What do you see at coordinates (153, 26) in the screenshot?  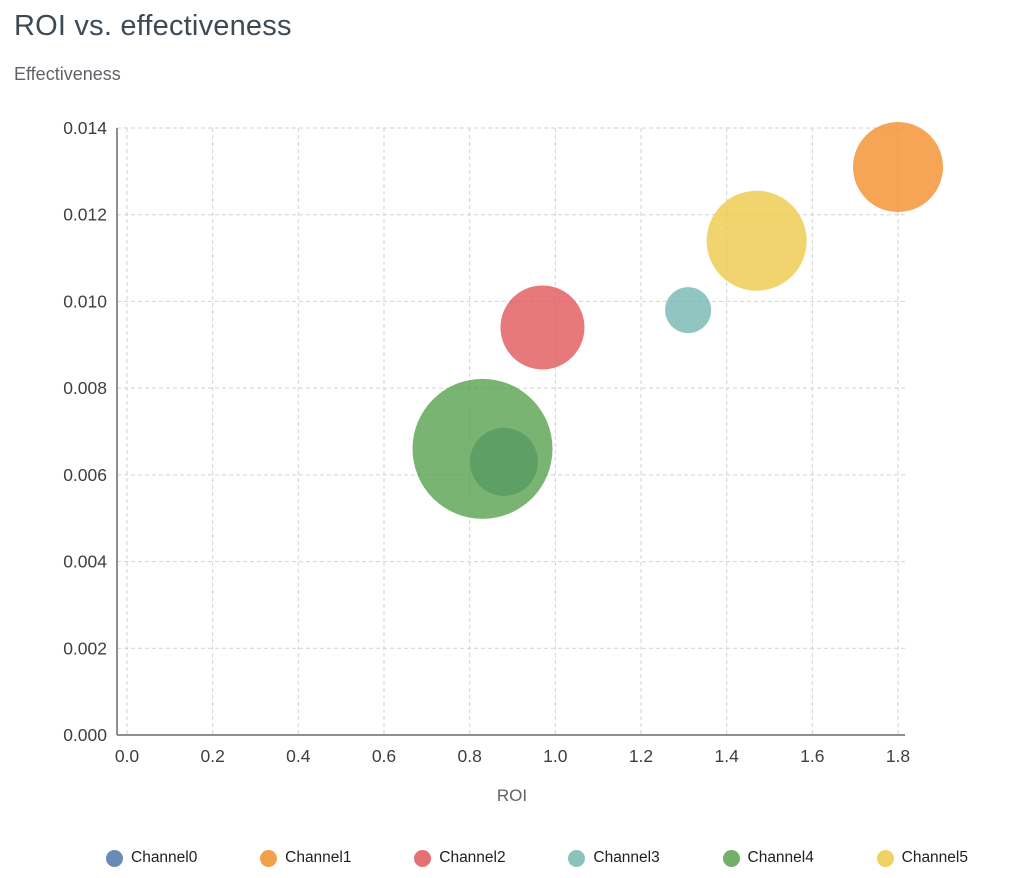 I see `chart-title: ROI vs. effectiveness` at bounding box center [153, 26].